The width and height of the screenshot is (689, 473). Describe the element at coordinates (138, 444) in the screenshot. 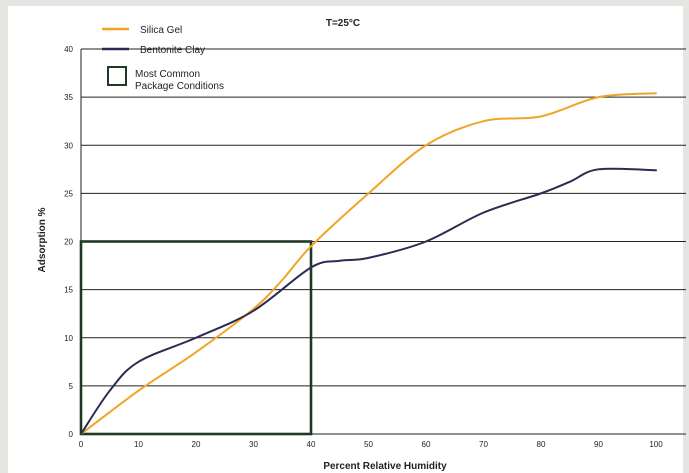

I see `x-tick-label: 10` at that location.